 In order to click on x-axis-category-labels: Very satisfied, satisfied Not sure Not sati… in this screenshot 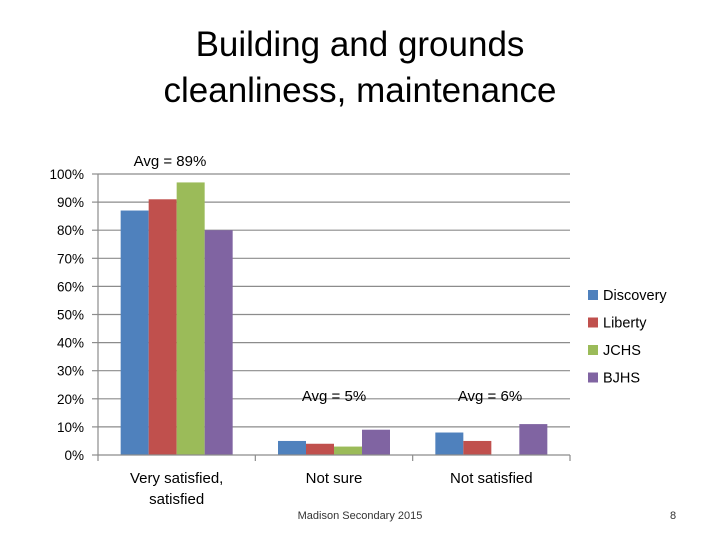, I will do `click(331, 489)`.